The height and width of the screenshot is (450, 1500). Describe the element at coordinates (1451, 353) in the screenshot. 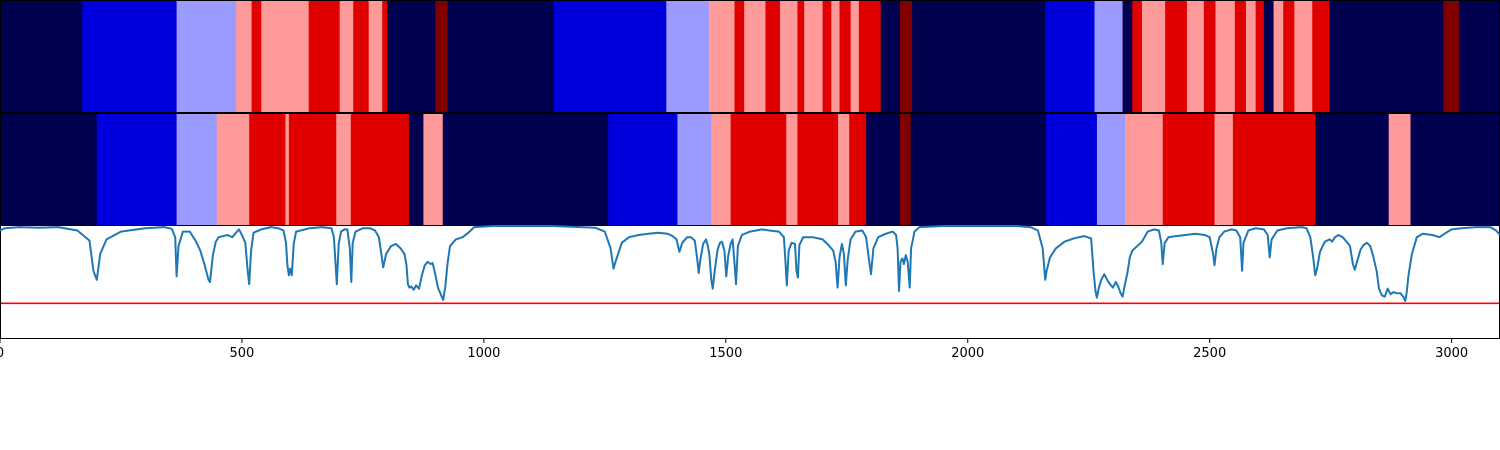

I see `x-tick-label: 3000` at that location.